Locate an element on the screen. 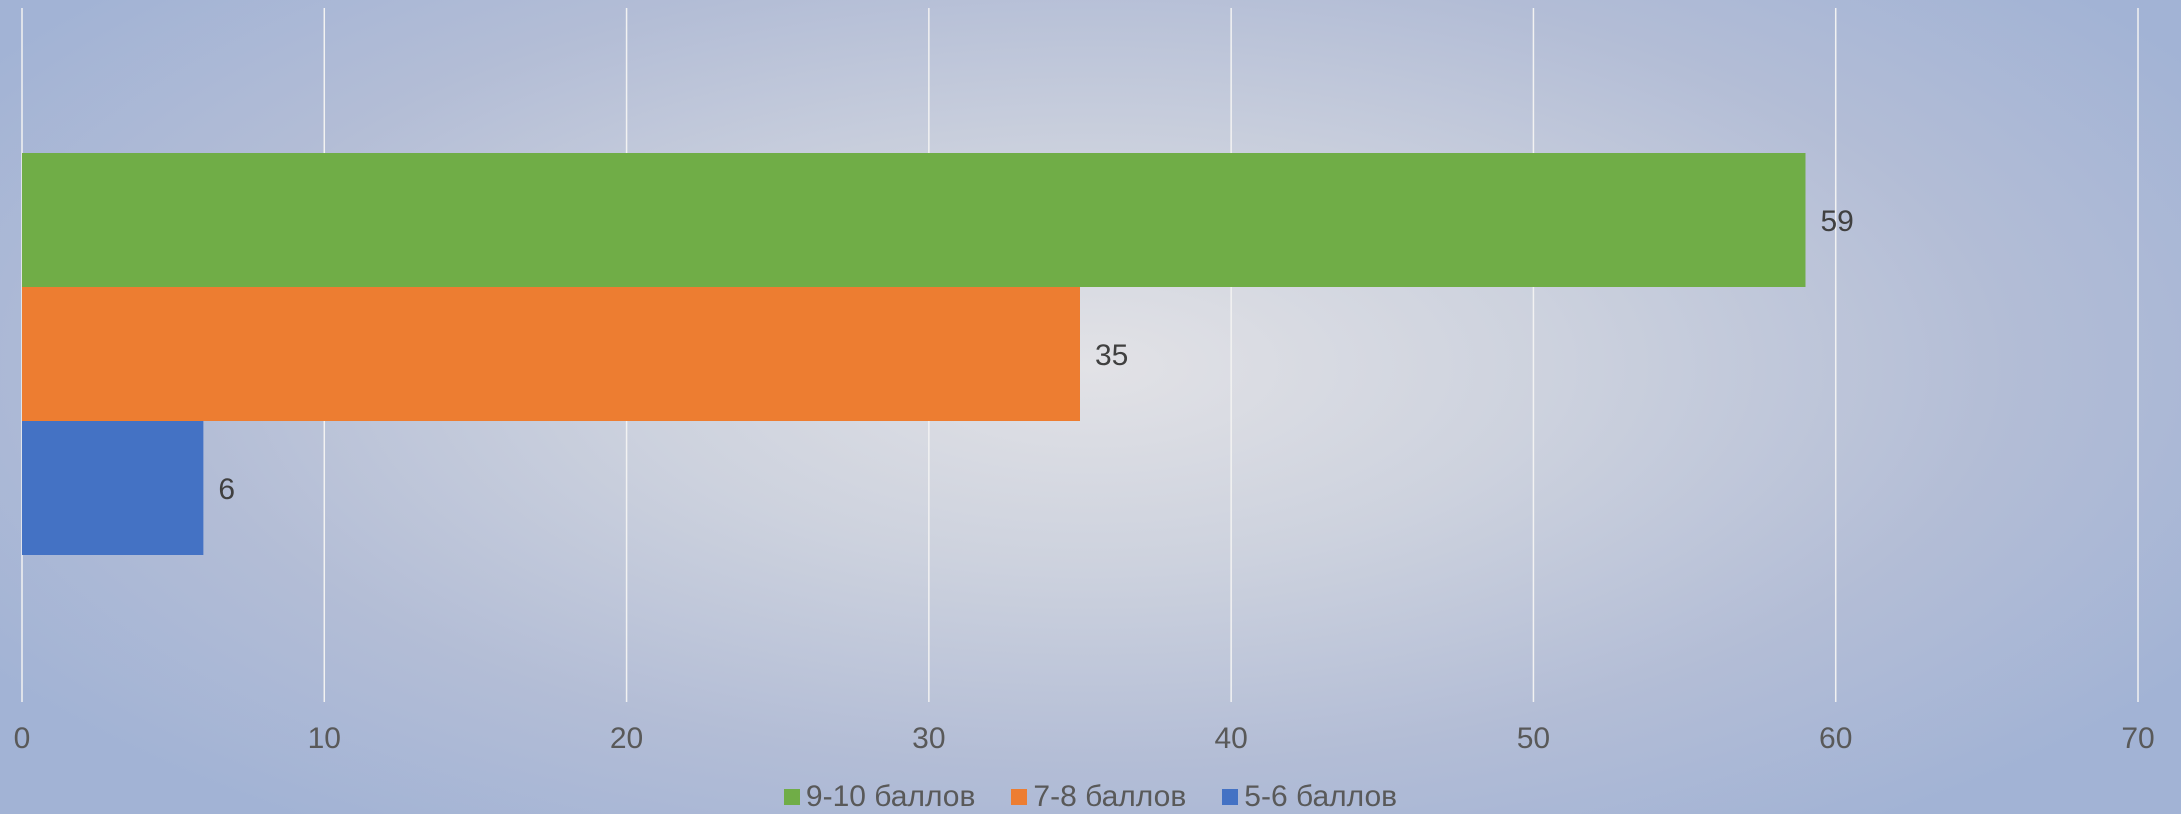  x-tick-label: 50 is located at coordinates (1533, 738).